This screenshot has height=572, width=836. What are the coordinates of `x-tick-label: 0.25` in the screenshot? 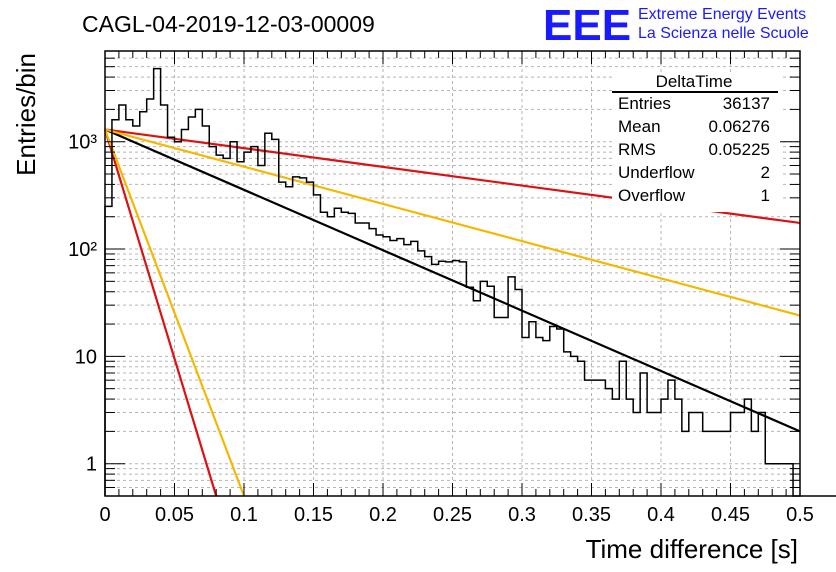 It's located at (452, 515).